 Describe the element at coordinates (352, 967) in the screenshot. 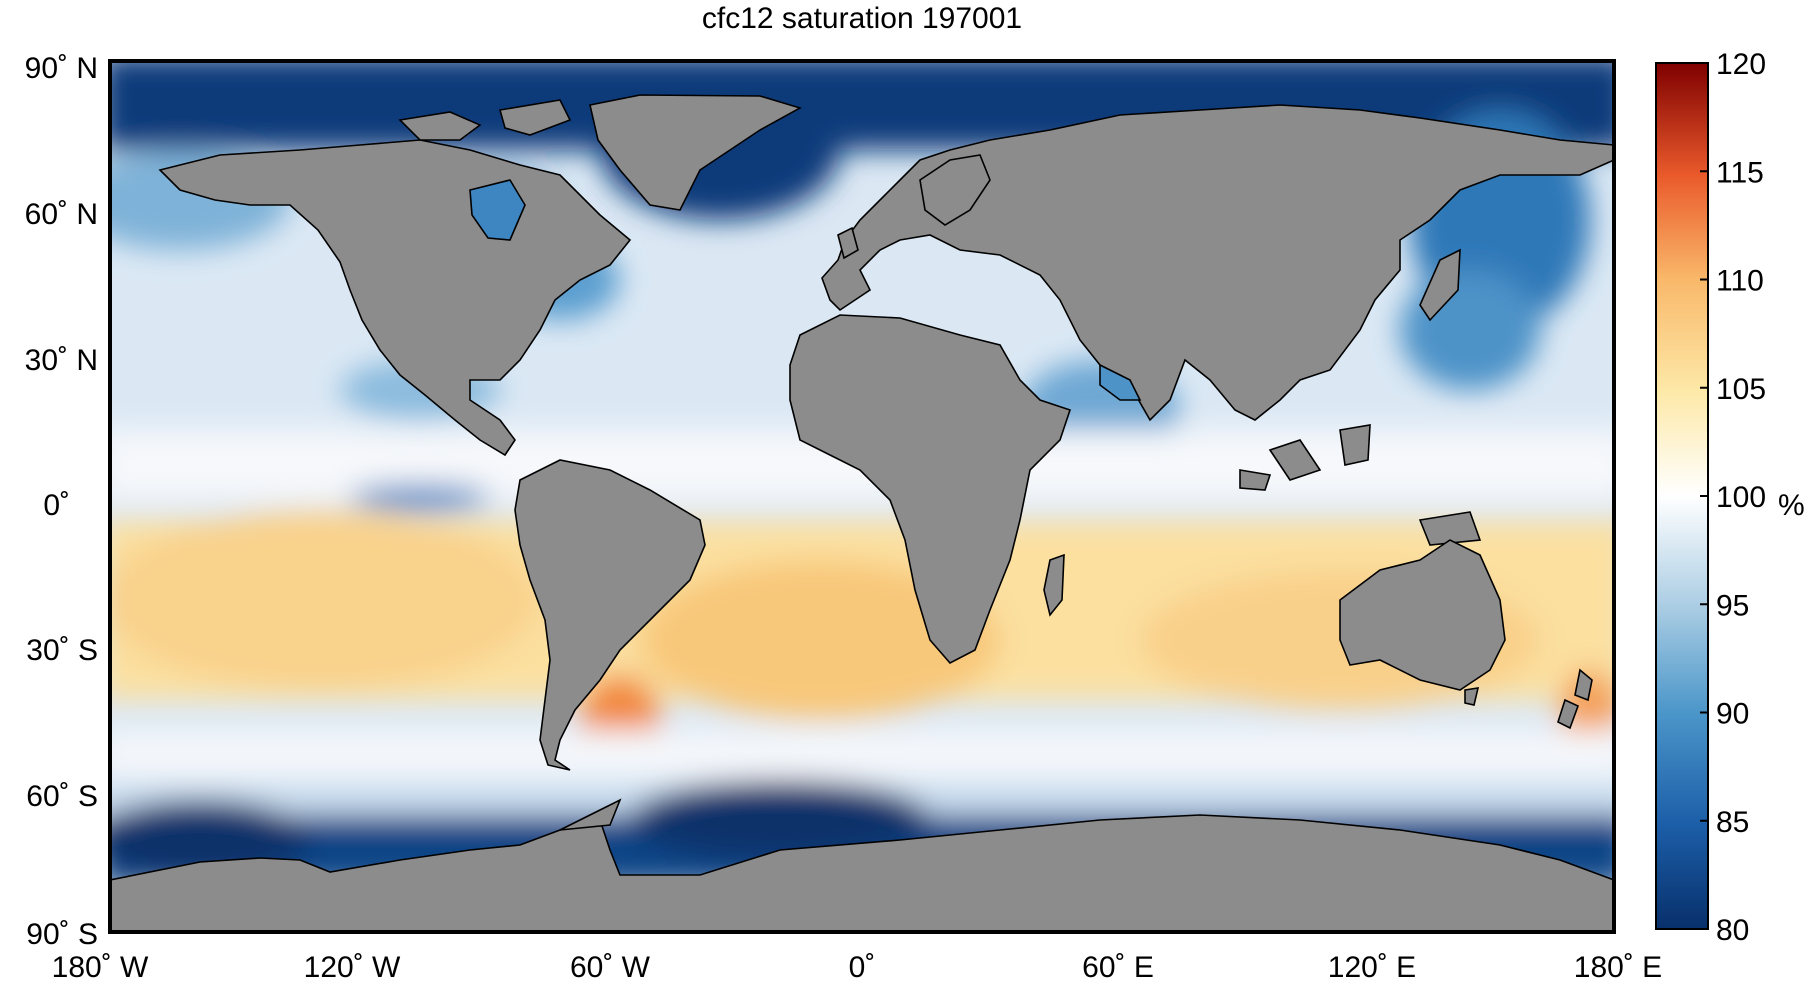

I see `lon-label-120w: 120˚ W` at that location.